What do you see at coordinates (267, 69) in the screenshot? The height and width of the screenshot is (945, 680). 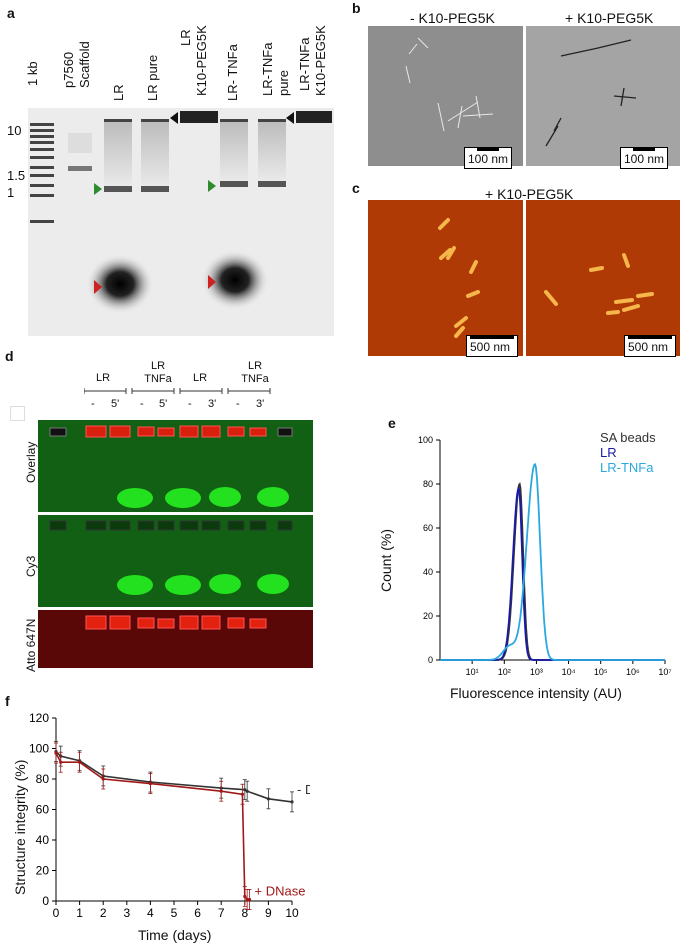 I see `lane-label-lr-tnfa-pure-1: LR-TNFa` at bounding box center [267, 69].